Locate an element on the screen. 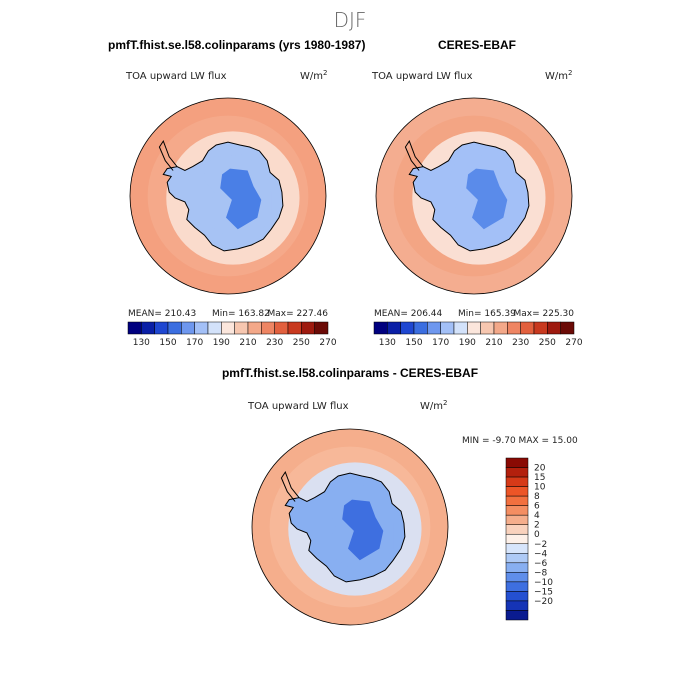 The width and height of the screenshot is (700, 700). peninsula-difference is located at coordinates (290, 486).